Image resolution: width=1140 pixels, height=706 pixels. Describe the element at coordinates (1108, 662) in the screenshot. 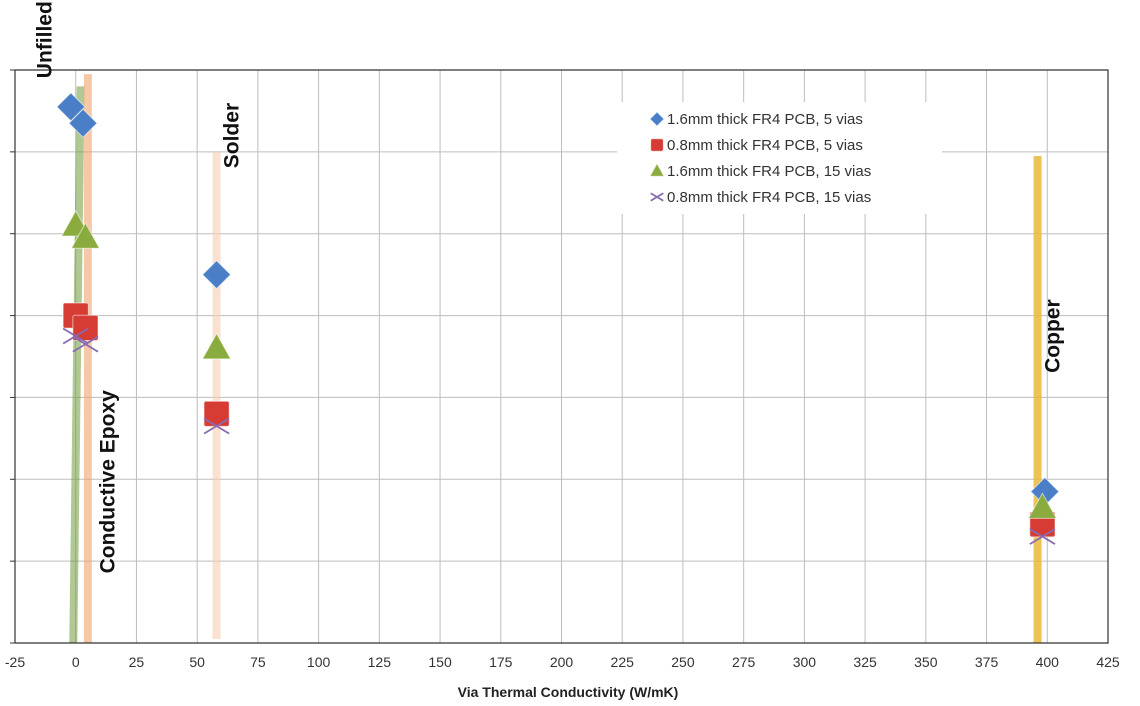

I see `x-tick-label: 425` at that location.